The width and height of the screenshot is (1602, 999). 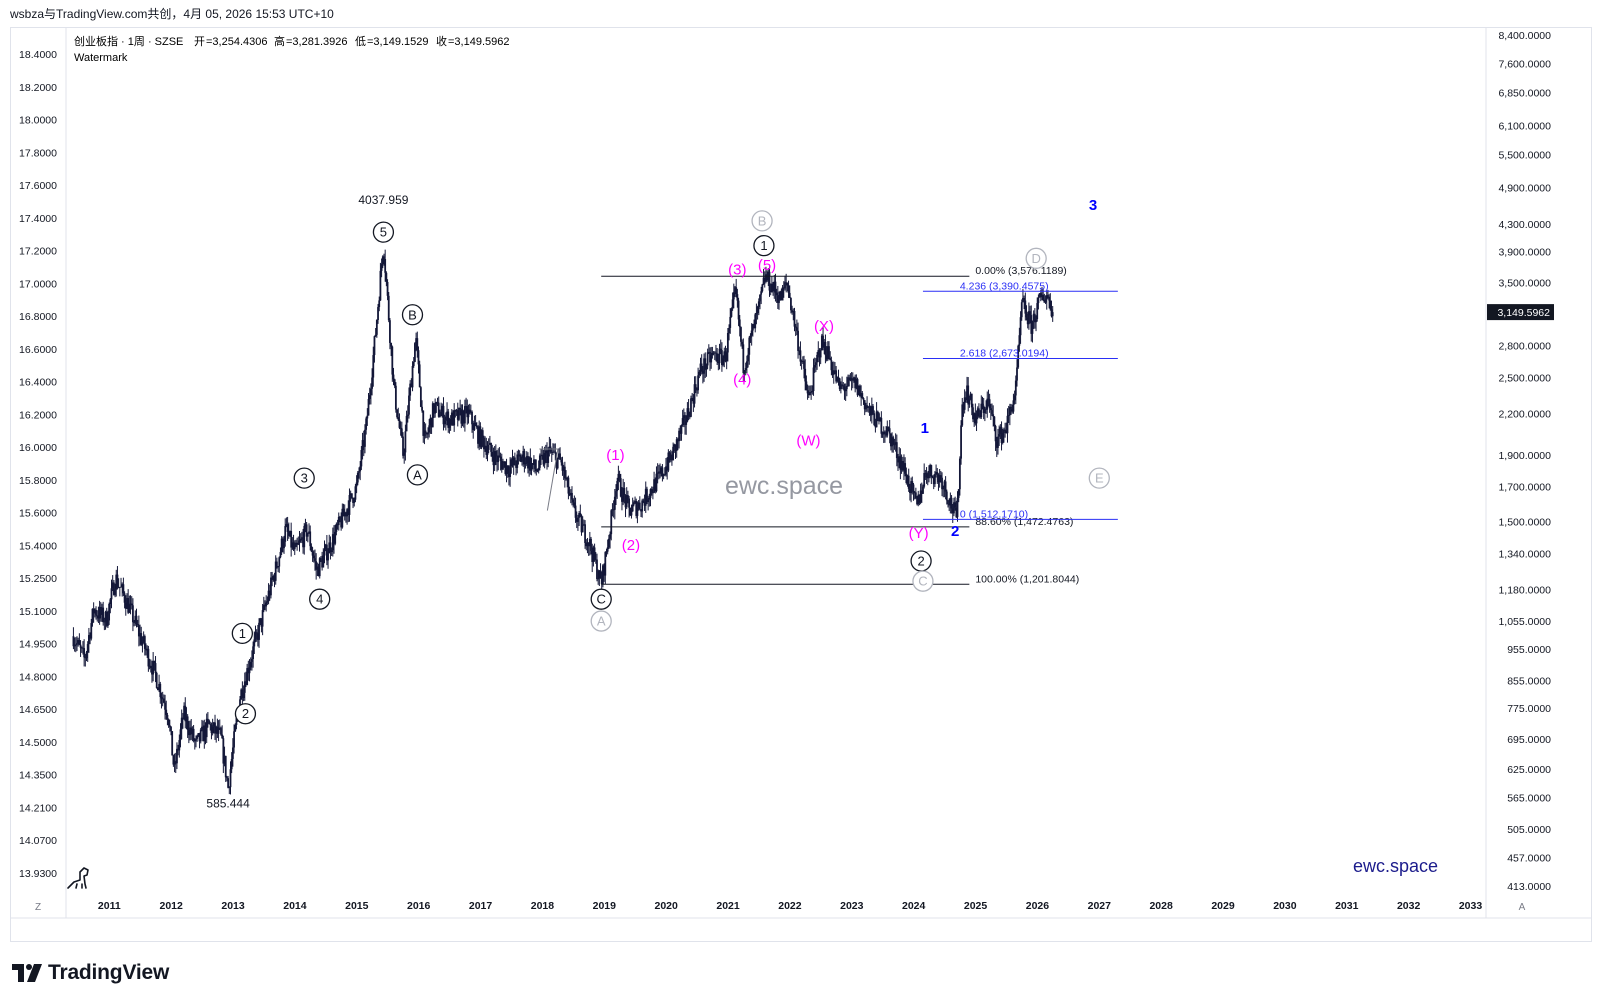 What do you see at coordinates (824, 326) in the screenshot?
I see `wave-label: (X)` at bounding box center [824, 326].